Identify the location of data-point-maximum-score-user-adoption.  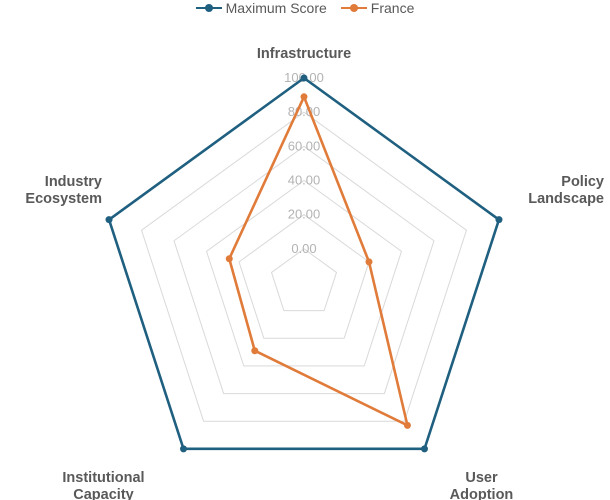
(424, 449).